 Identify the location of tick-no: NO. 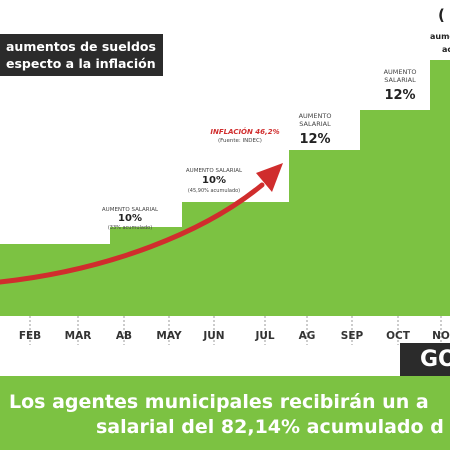
(441, 336).